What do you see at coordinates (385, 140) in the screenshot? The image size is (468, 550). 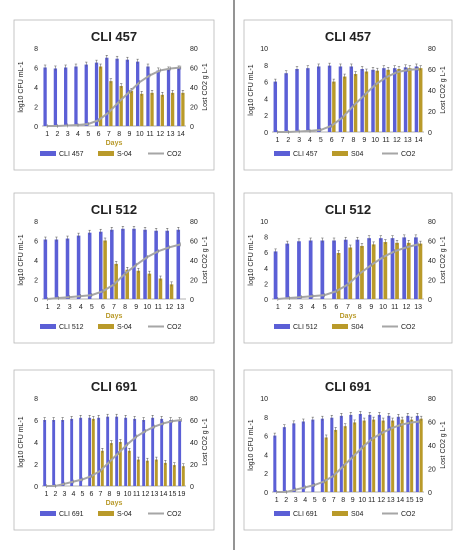 I see `x-tick-label: 11` at bounding box center [385, 140].